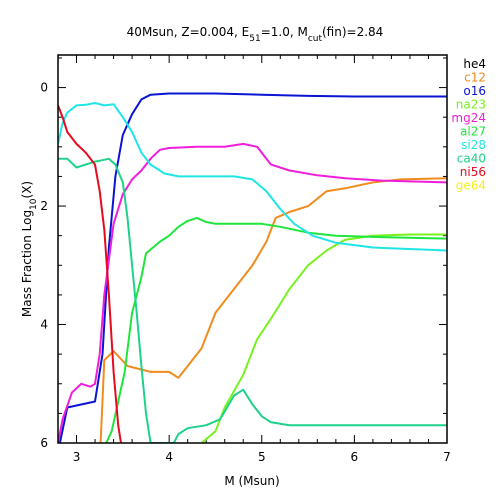  Describe the element at coordinates (474, 64) in the screenshot. I see `legend-item-he4: he4` at that location.